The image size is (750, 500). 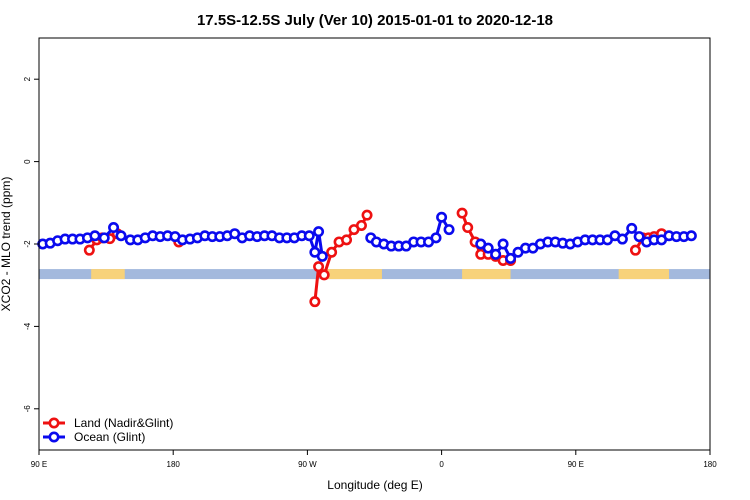 What do you see at coordinates (27, 161) in the screenshot?
I see `y-tick-label: 0` at bounding box center [27, 161].